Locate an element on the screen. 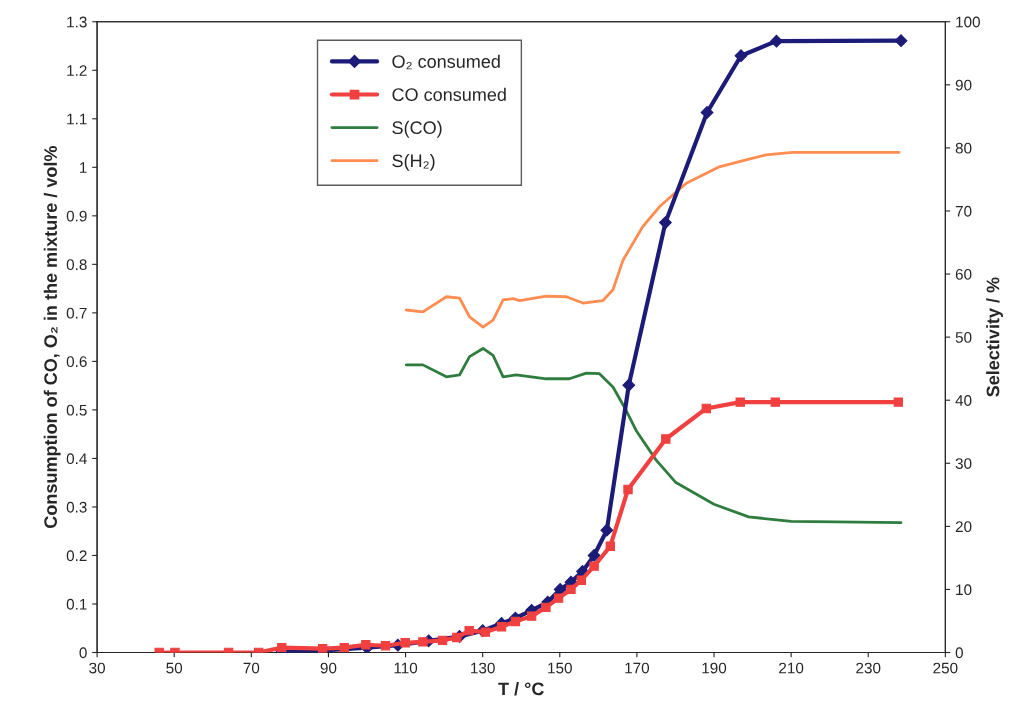  y-tick-label: 0.5 is located at coordinates (76, 410).